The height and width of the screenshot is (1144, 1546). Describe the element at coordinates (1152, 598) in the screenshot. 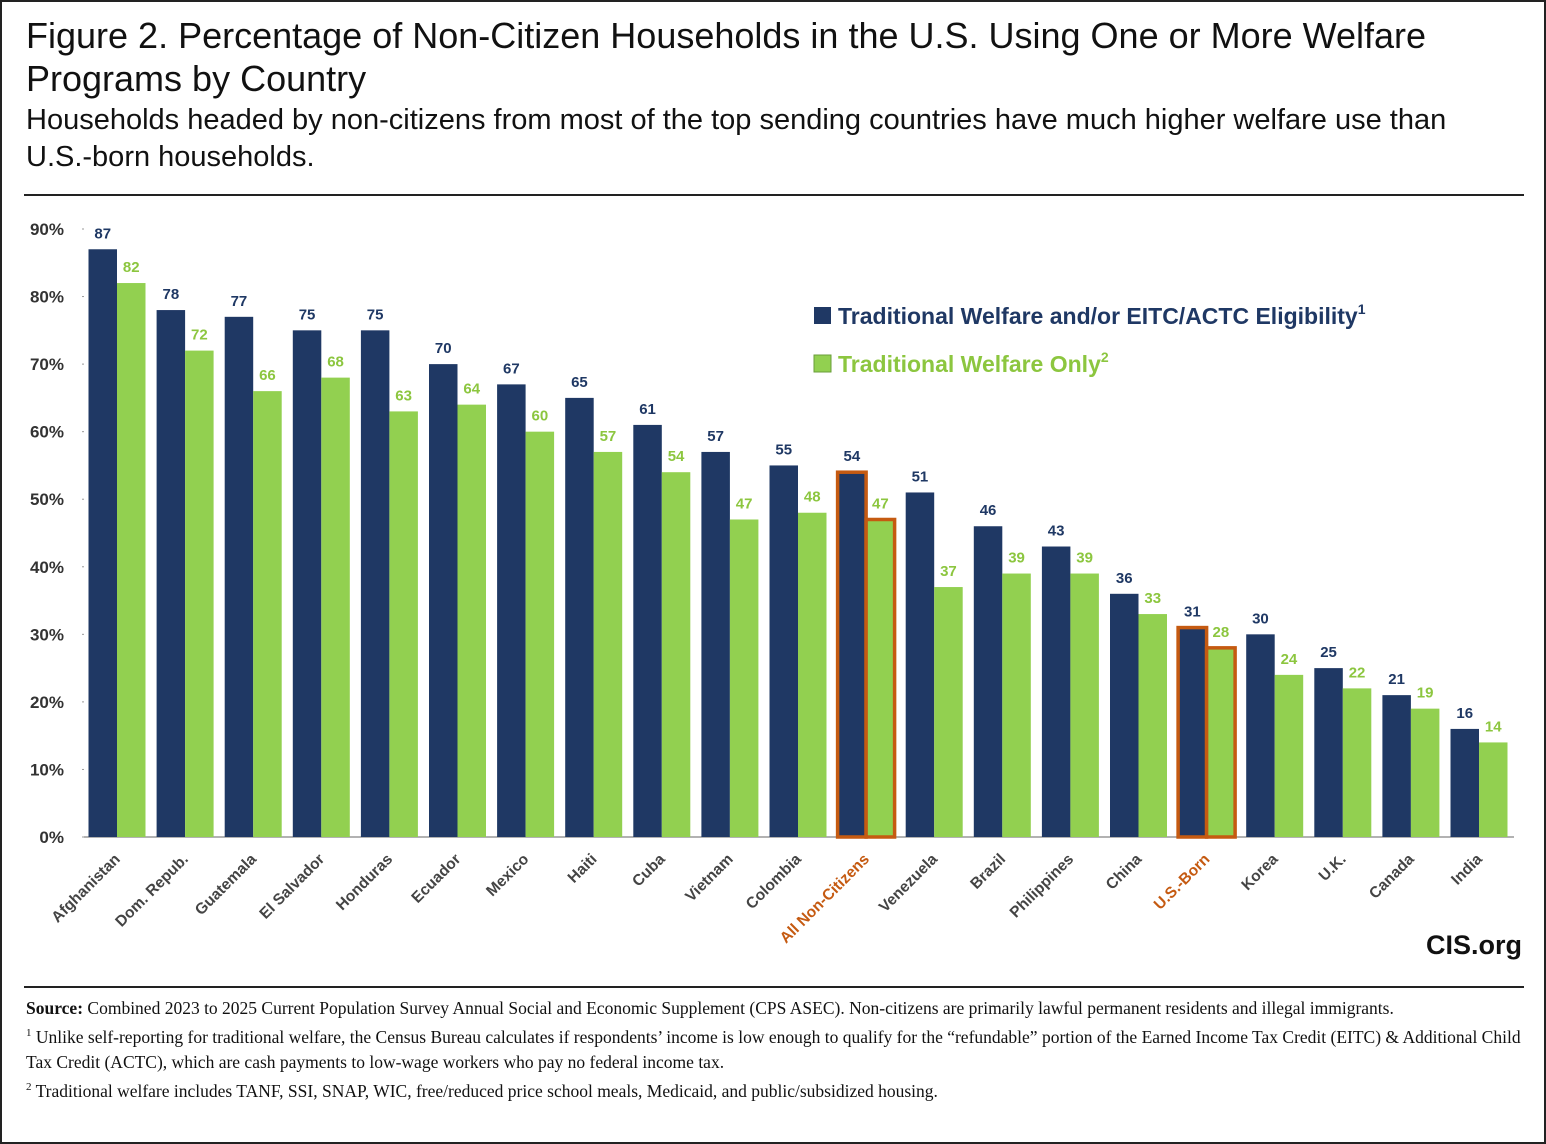

I see `data-label: 33` at that location.